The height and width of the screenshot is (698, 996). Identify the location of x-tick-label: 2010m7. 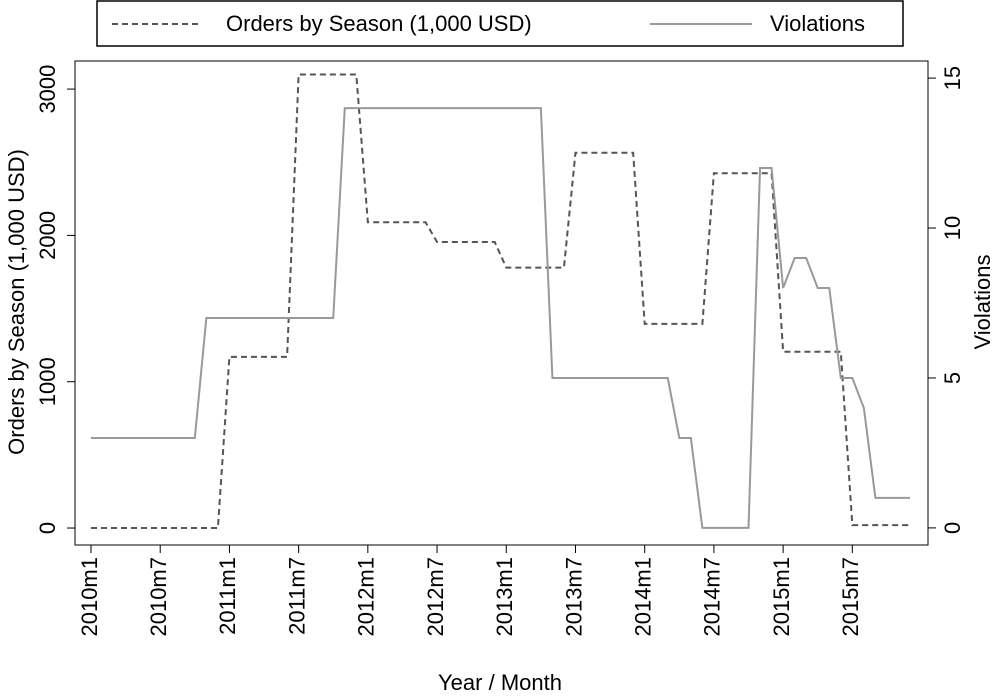
(158, 597).